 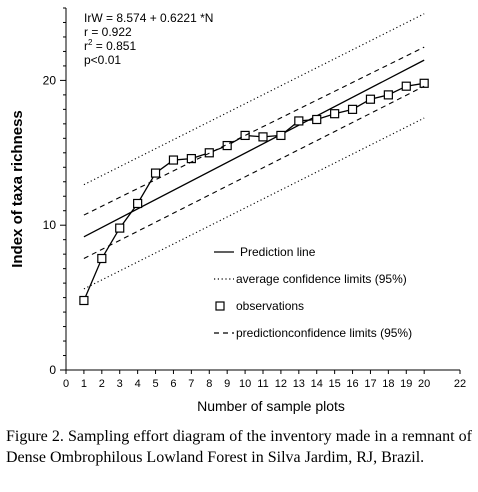 I want to click on y-tick-label-0: 0, so click(x=52, y=370).